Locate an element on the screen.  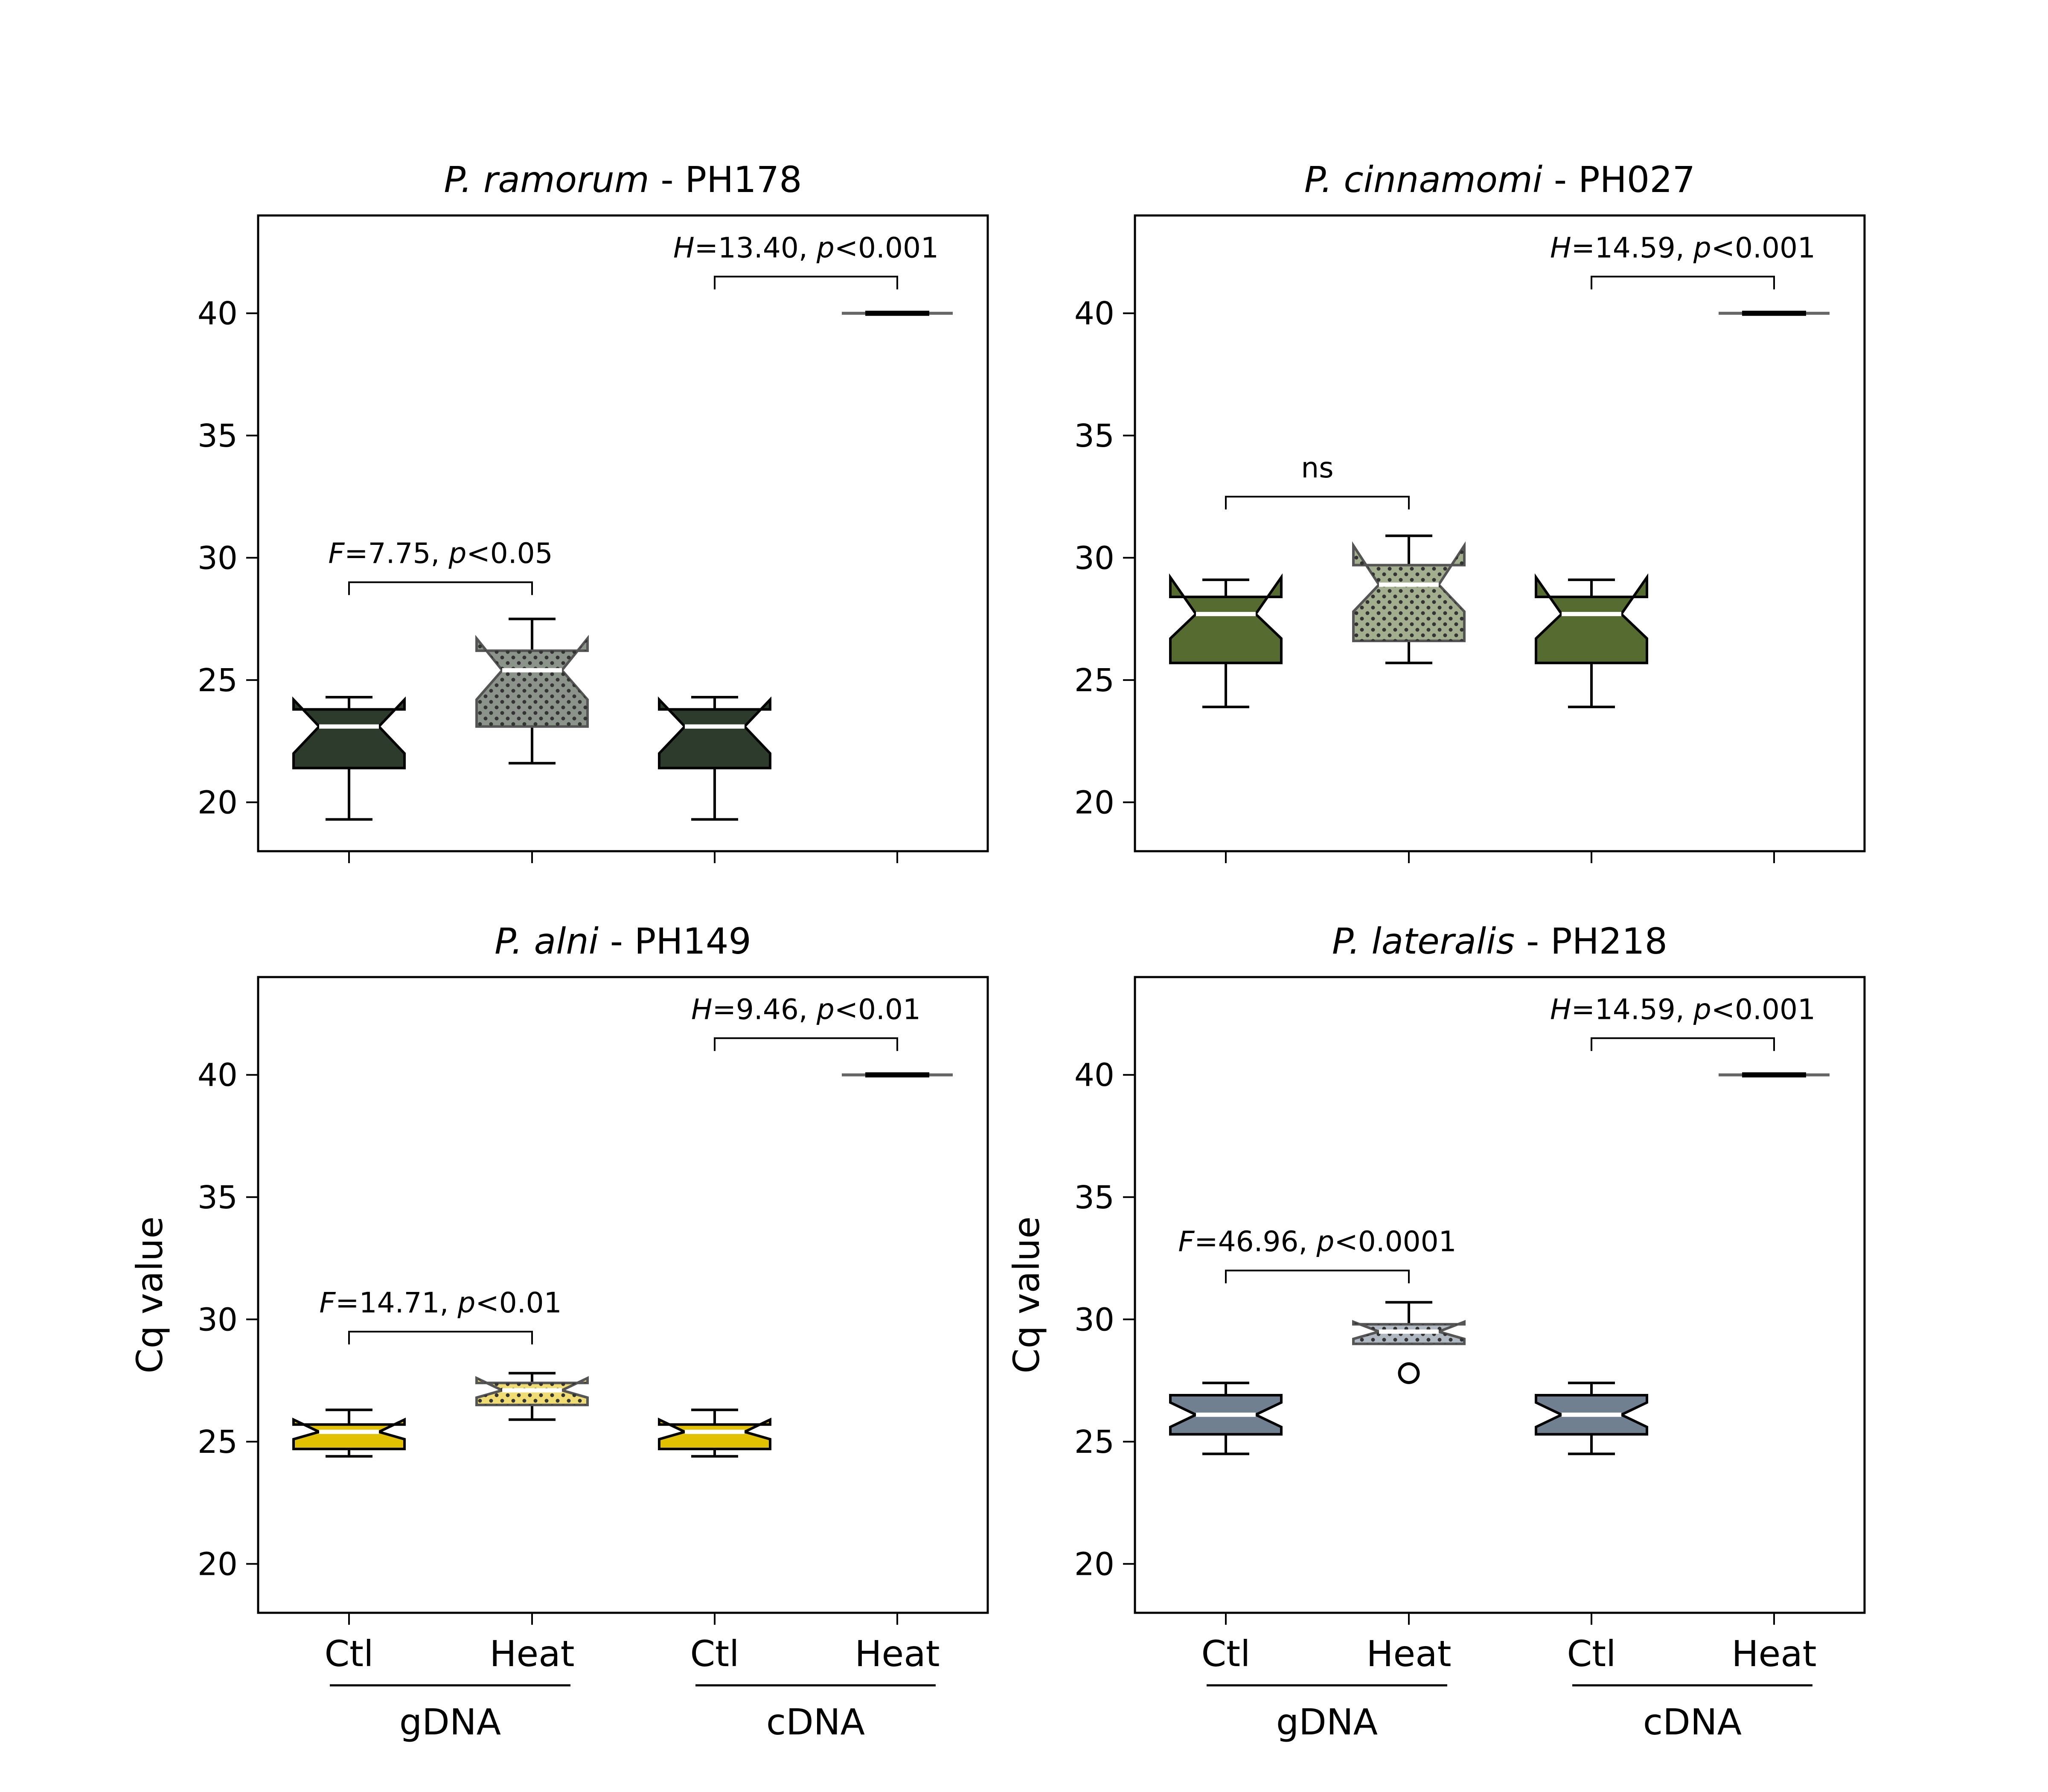
stat-label: H=9.46, p<0.01 is located at coordinates (806, 1010).